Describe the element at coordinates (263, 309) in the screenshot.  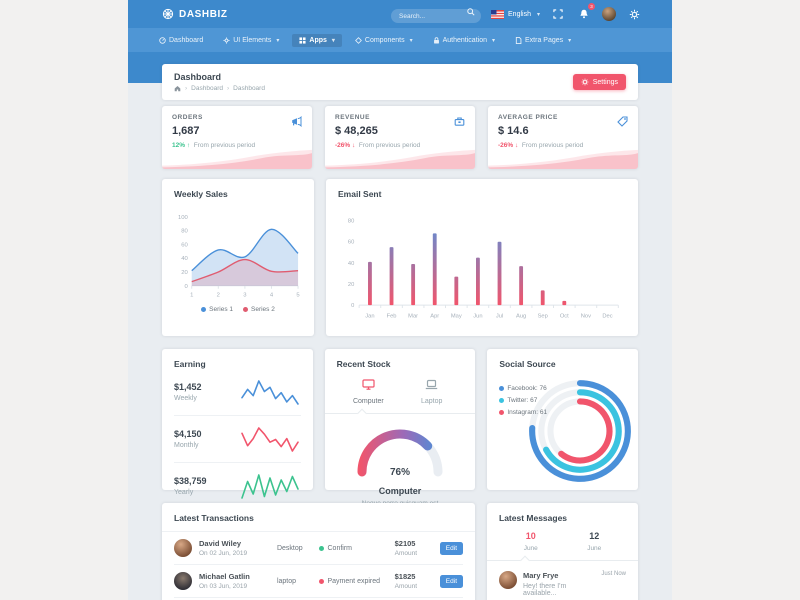
I see `legend-label: Series 2` at that location.